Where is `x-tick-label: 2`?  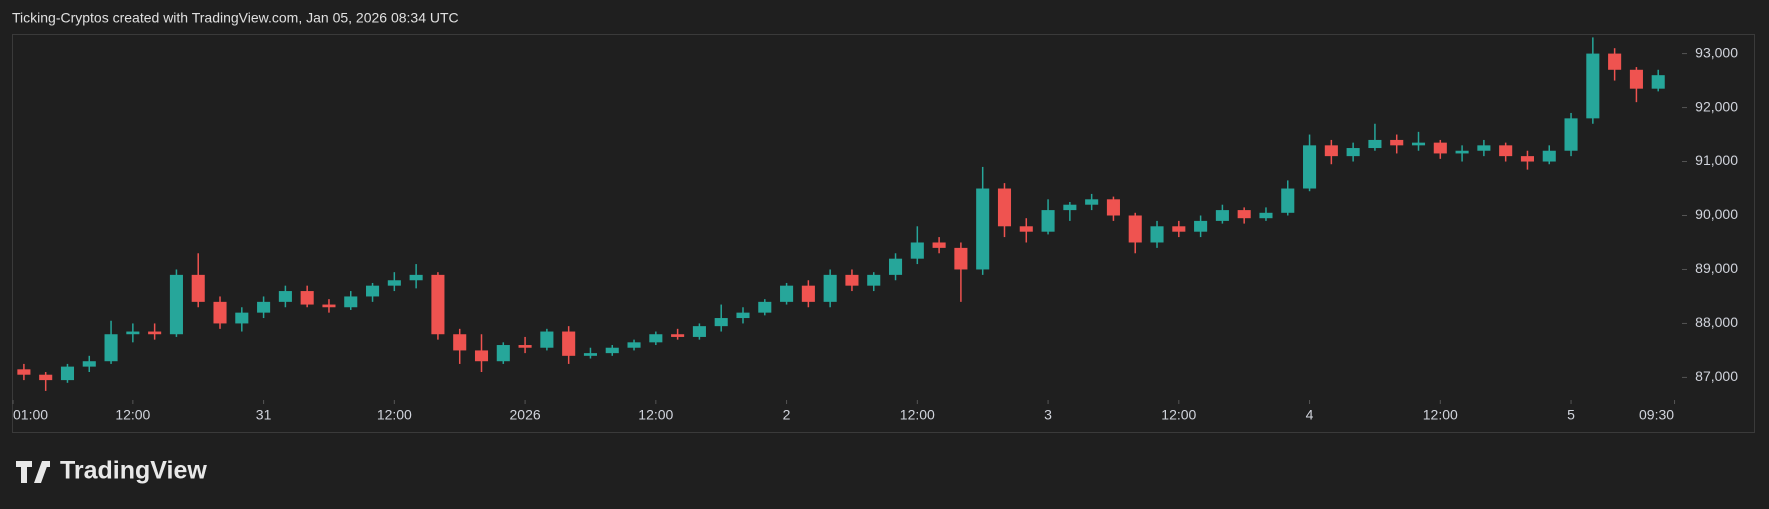
x-tick-label: 2 is located at coordinates (787, 415).